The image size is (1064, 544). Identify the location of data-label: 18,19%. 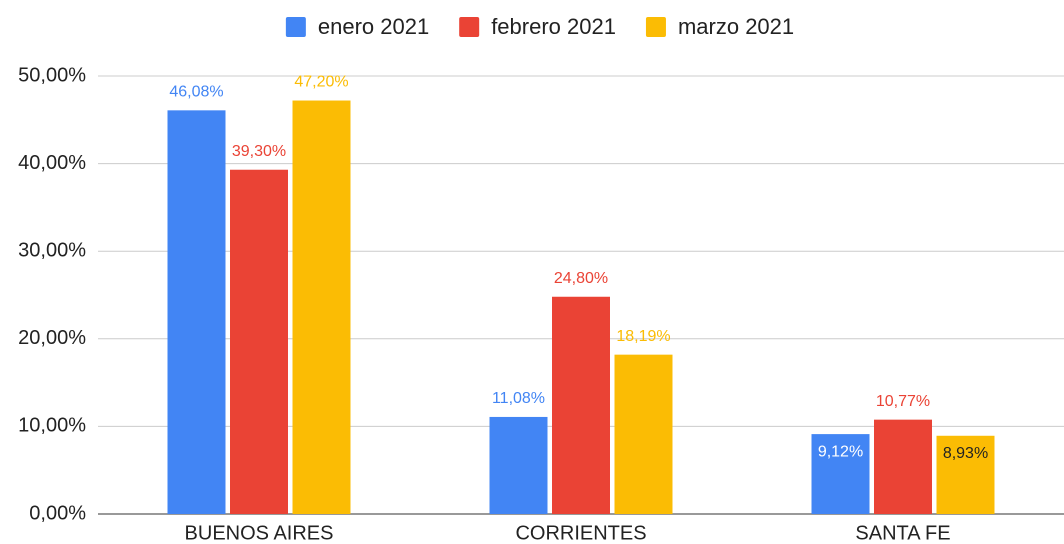
(643, 336).